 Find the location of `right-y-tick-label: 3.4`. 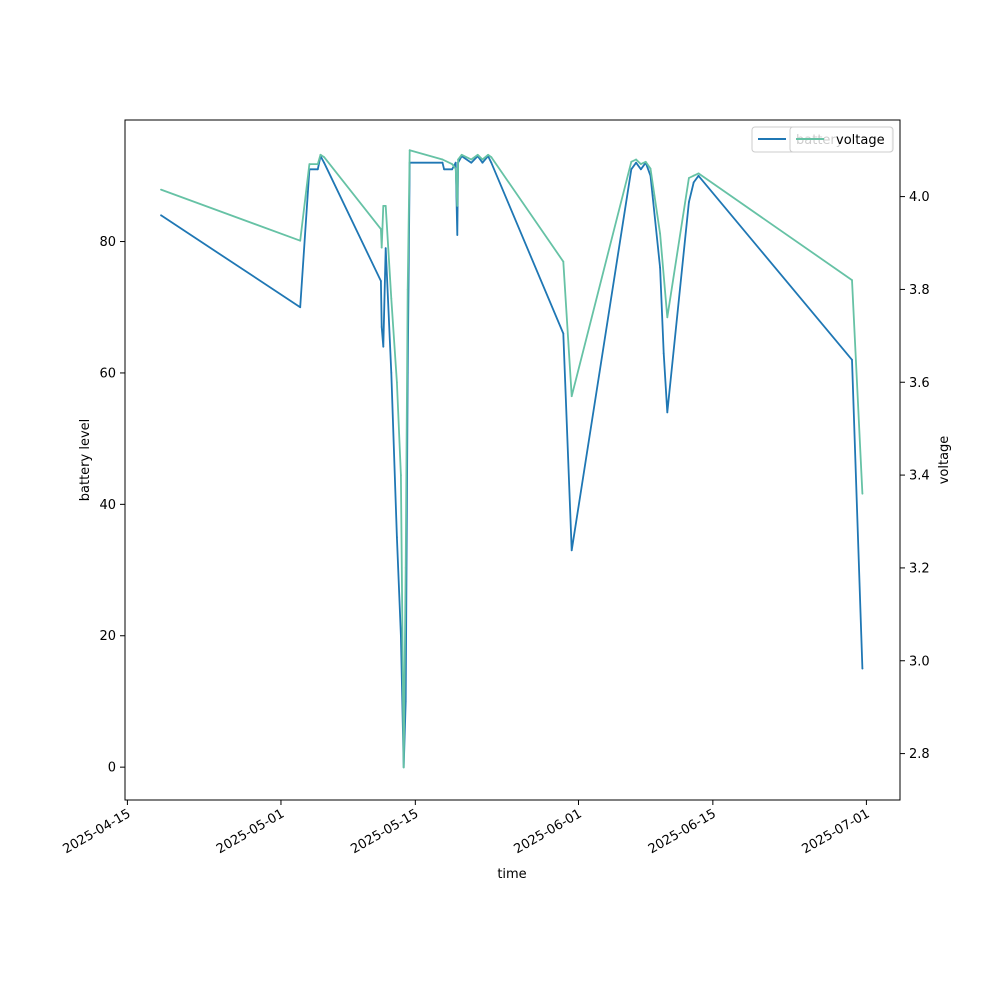

right-y-tick-label: 3.4 is located at coordinates (919, 476).